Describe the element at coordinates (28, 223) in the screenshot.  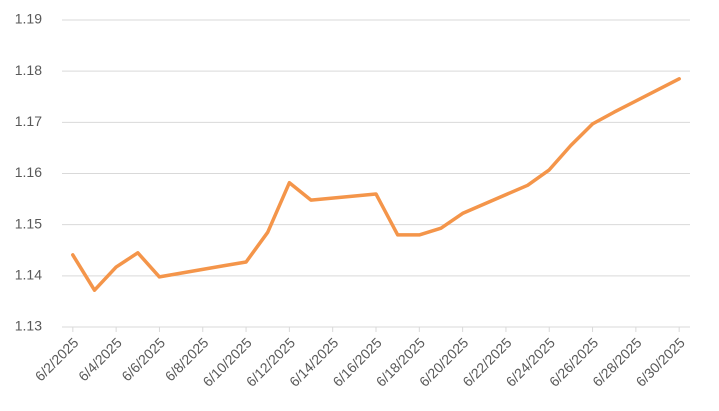
I see `y-tick-label: 1.15` at that location.